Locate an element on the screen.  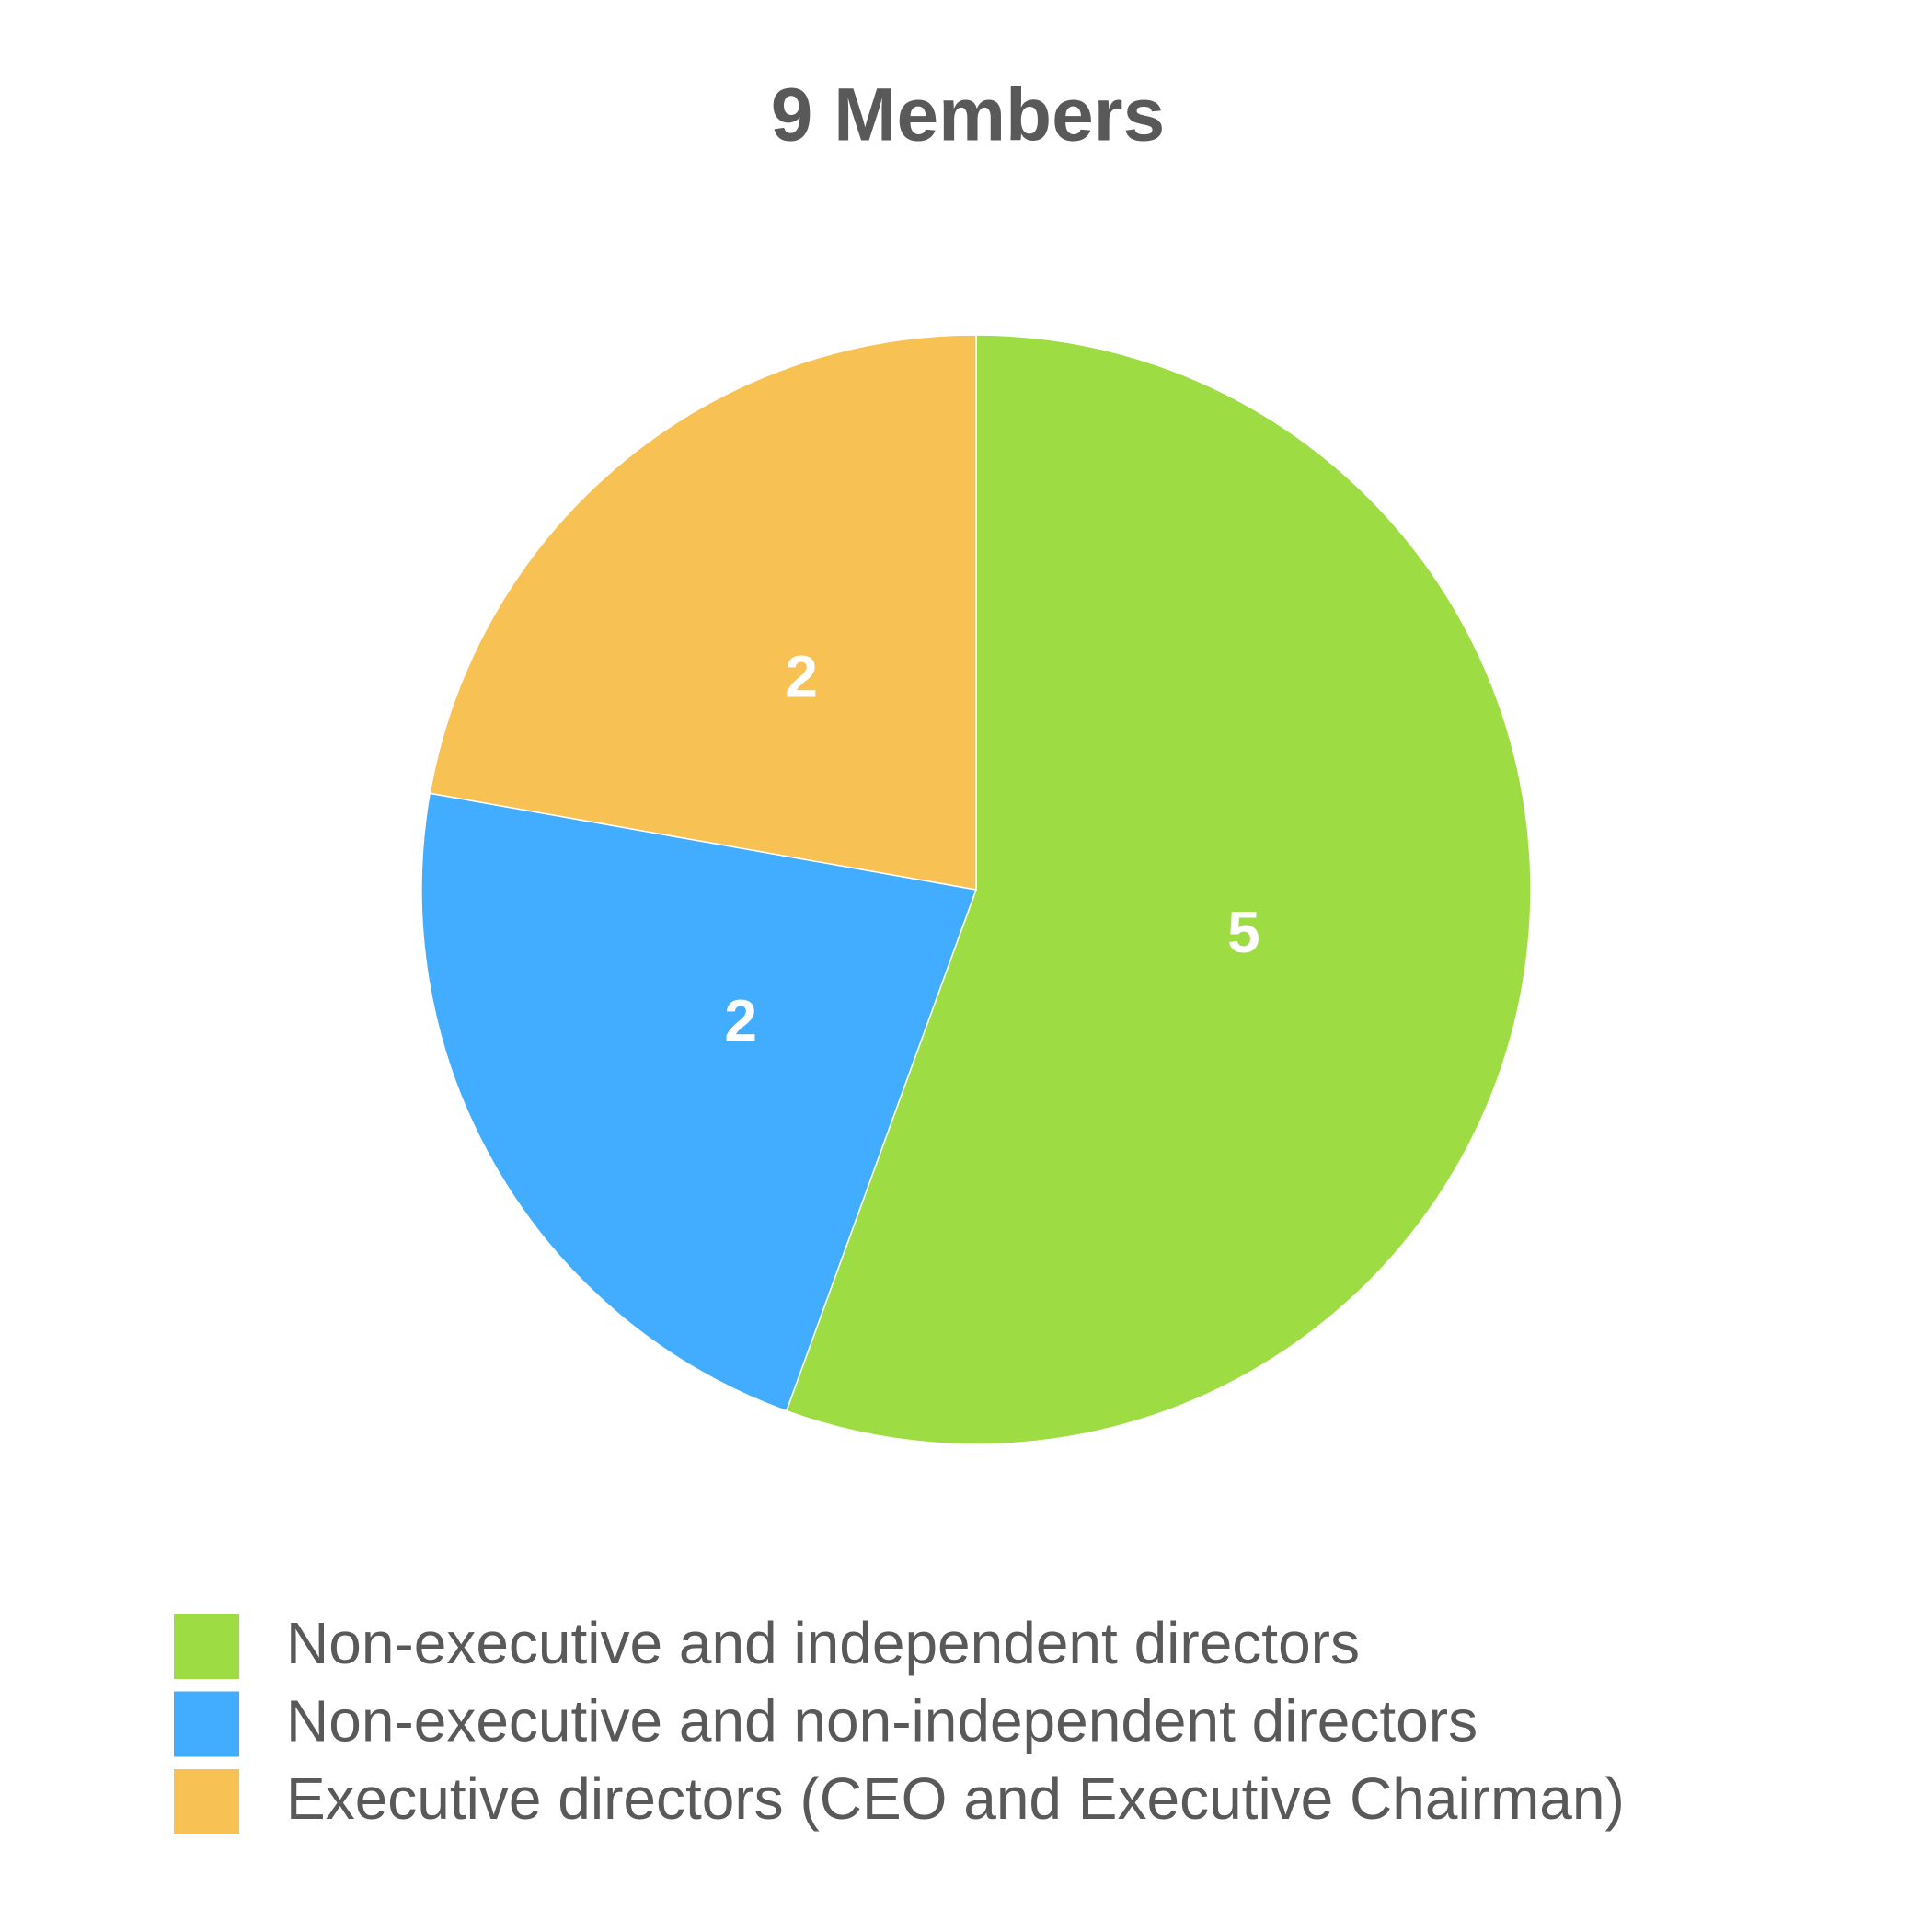
legend-label: Non-executive and independent directors is located at coordinates (823, 1643).